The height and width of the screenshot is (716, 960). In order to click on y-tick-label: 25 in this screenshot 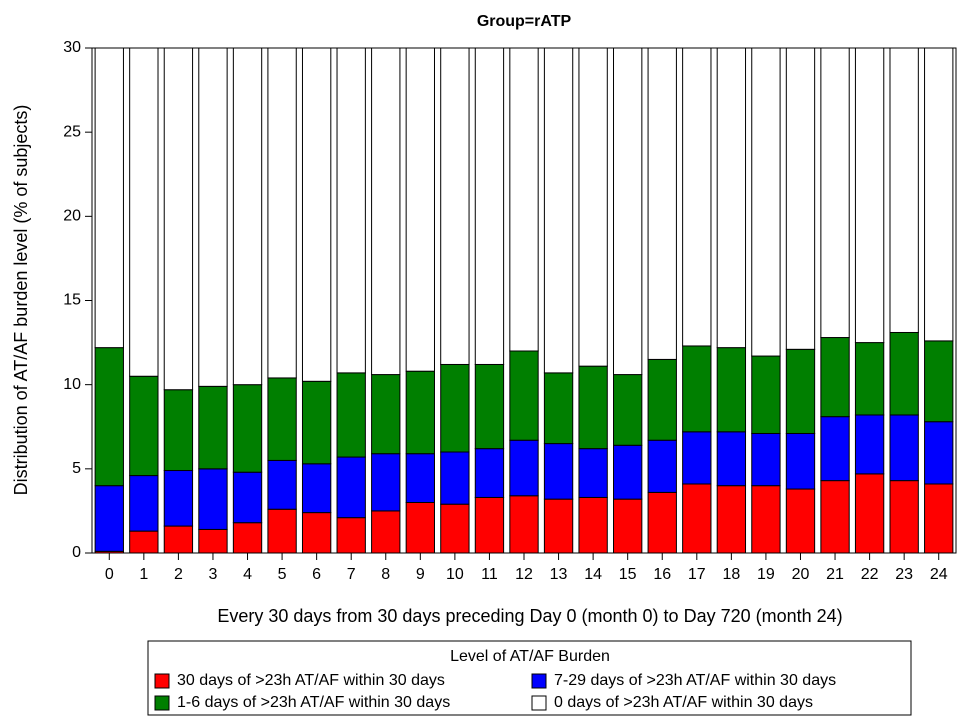, I will do `click(72, 131)`.